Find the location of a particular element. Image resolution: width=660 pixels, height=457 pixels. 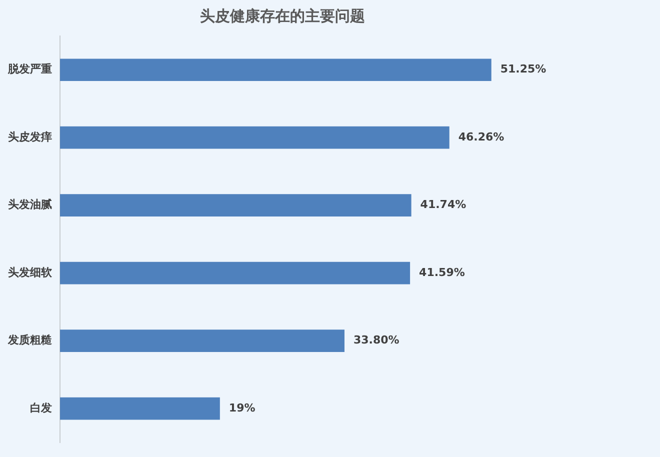

data-label: 46.26% is located at coordinates (481, 137).